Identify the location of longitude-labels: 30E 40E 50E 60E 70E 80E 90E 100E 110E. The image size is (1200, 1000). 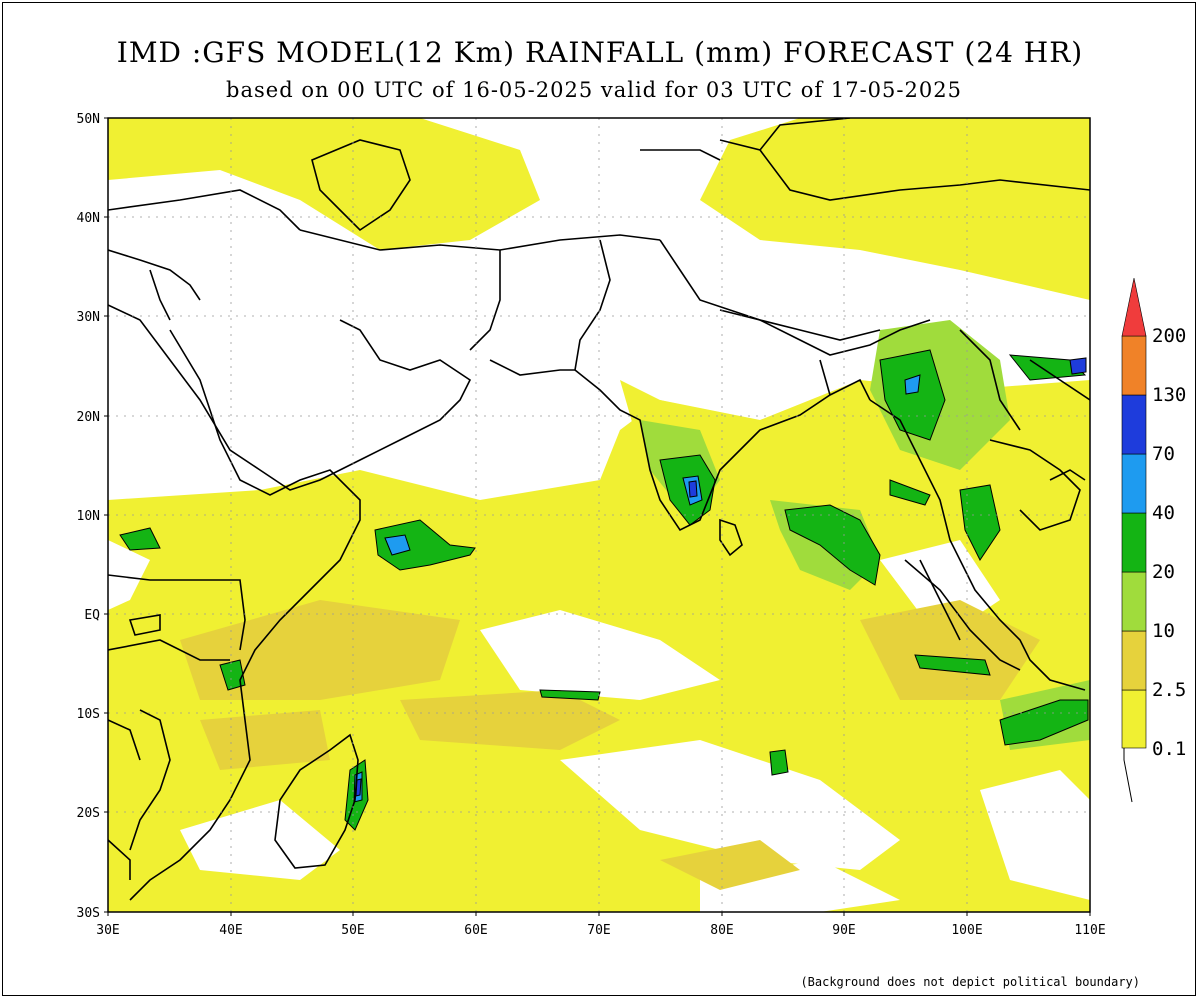
(600, 930).